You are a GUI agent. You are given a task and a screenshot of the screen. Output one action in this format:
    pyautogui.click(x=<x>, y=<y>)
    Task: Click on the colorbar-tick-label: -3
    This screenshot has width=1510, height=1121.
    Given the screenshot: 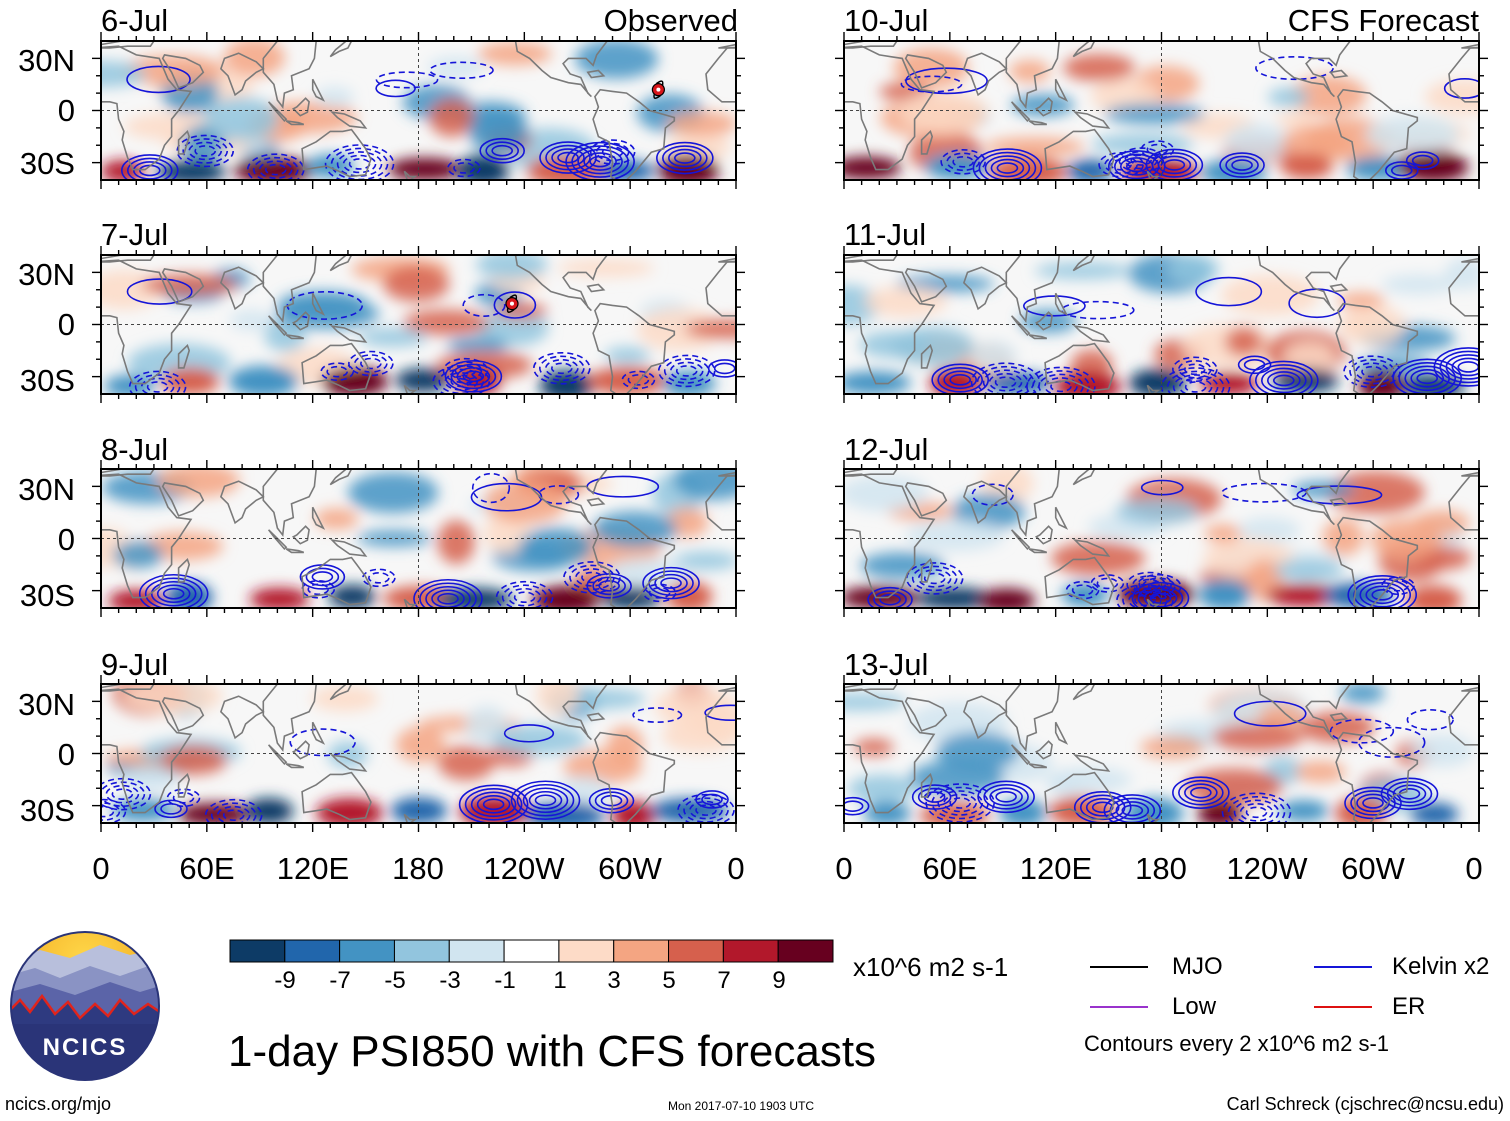 What is the action you would take?
    pyautogui.click(x=450, y=980)
    